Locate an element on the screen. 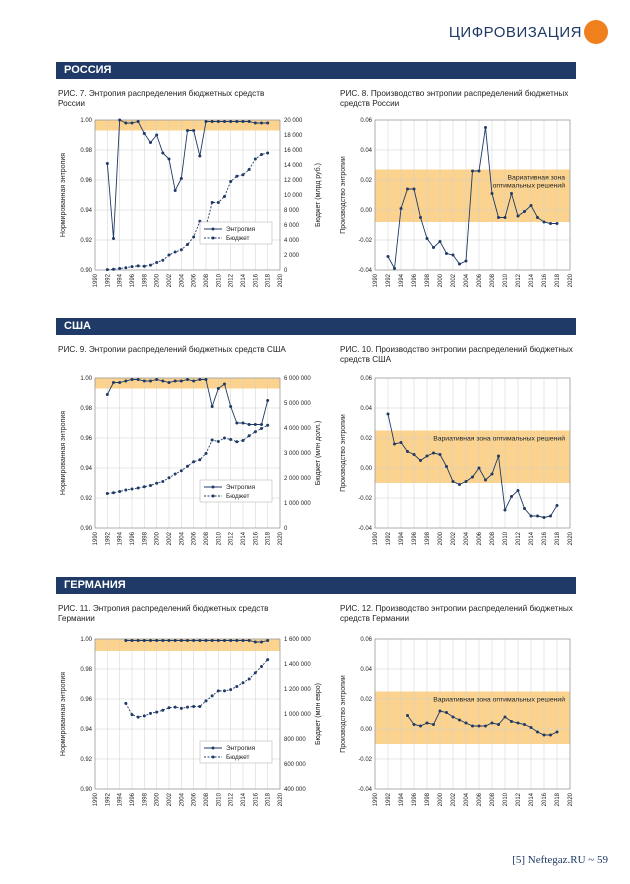 Image resolution: width=630 pixels, height=884 pixels. y2-tick-label: 1 200 000 is located at coordinates (297, 690).